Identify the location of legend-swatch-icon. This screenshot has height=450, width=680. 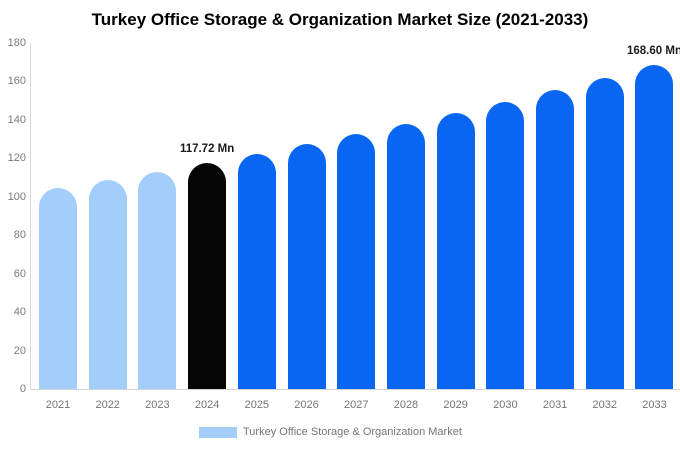
(218, 432).